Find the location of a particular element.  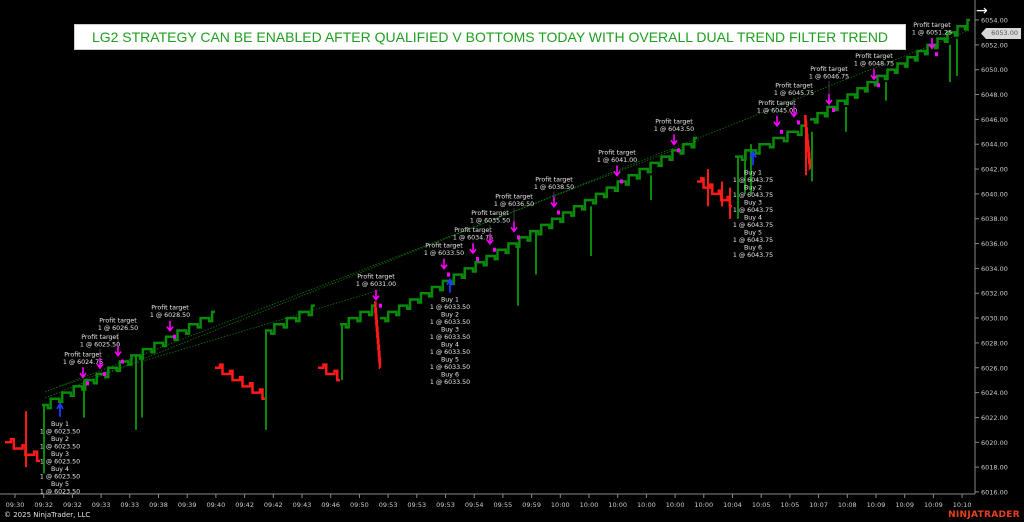

x-tick-label: 09:30 is located at coordinates (15, 505).